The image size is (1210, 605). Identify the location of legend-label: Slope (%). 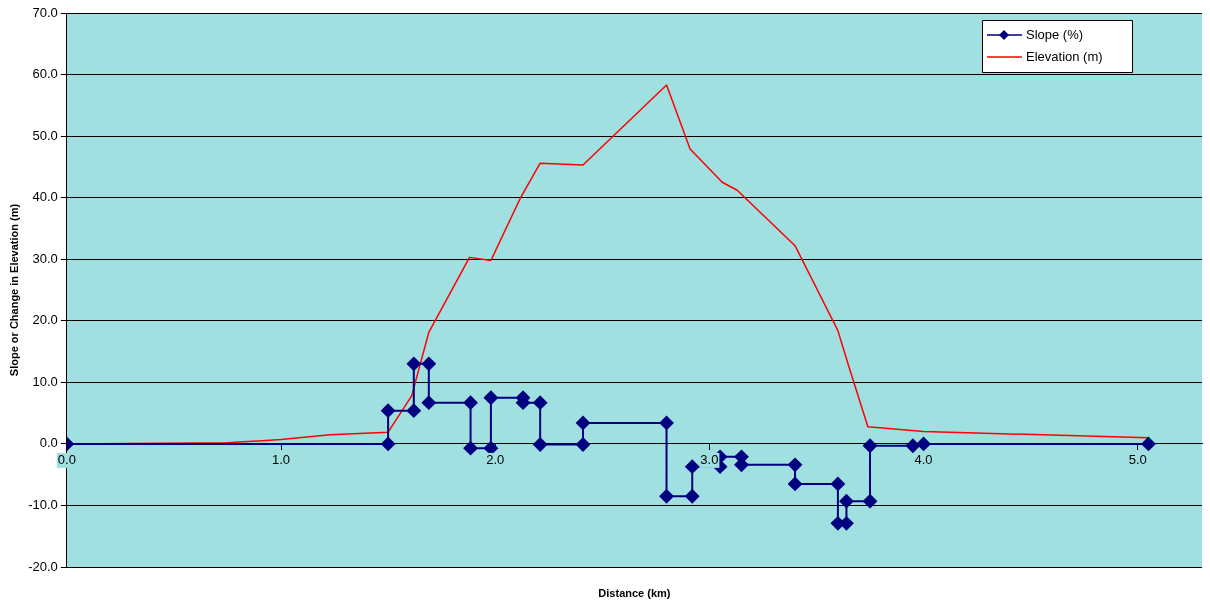
(1055, 34).